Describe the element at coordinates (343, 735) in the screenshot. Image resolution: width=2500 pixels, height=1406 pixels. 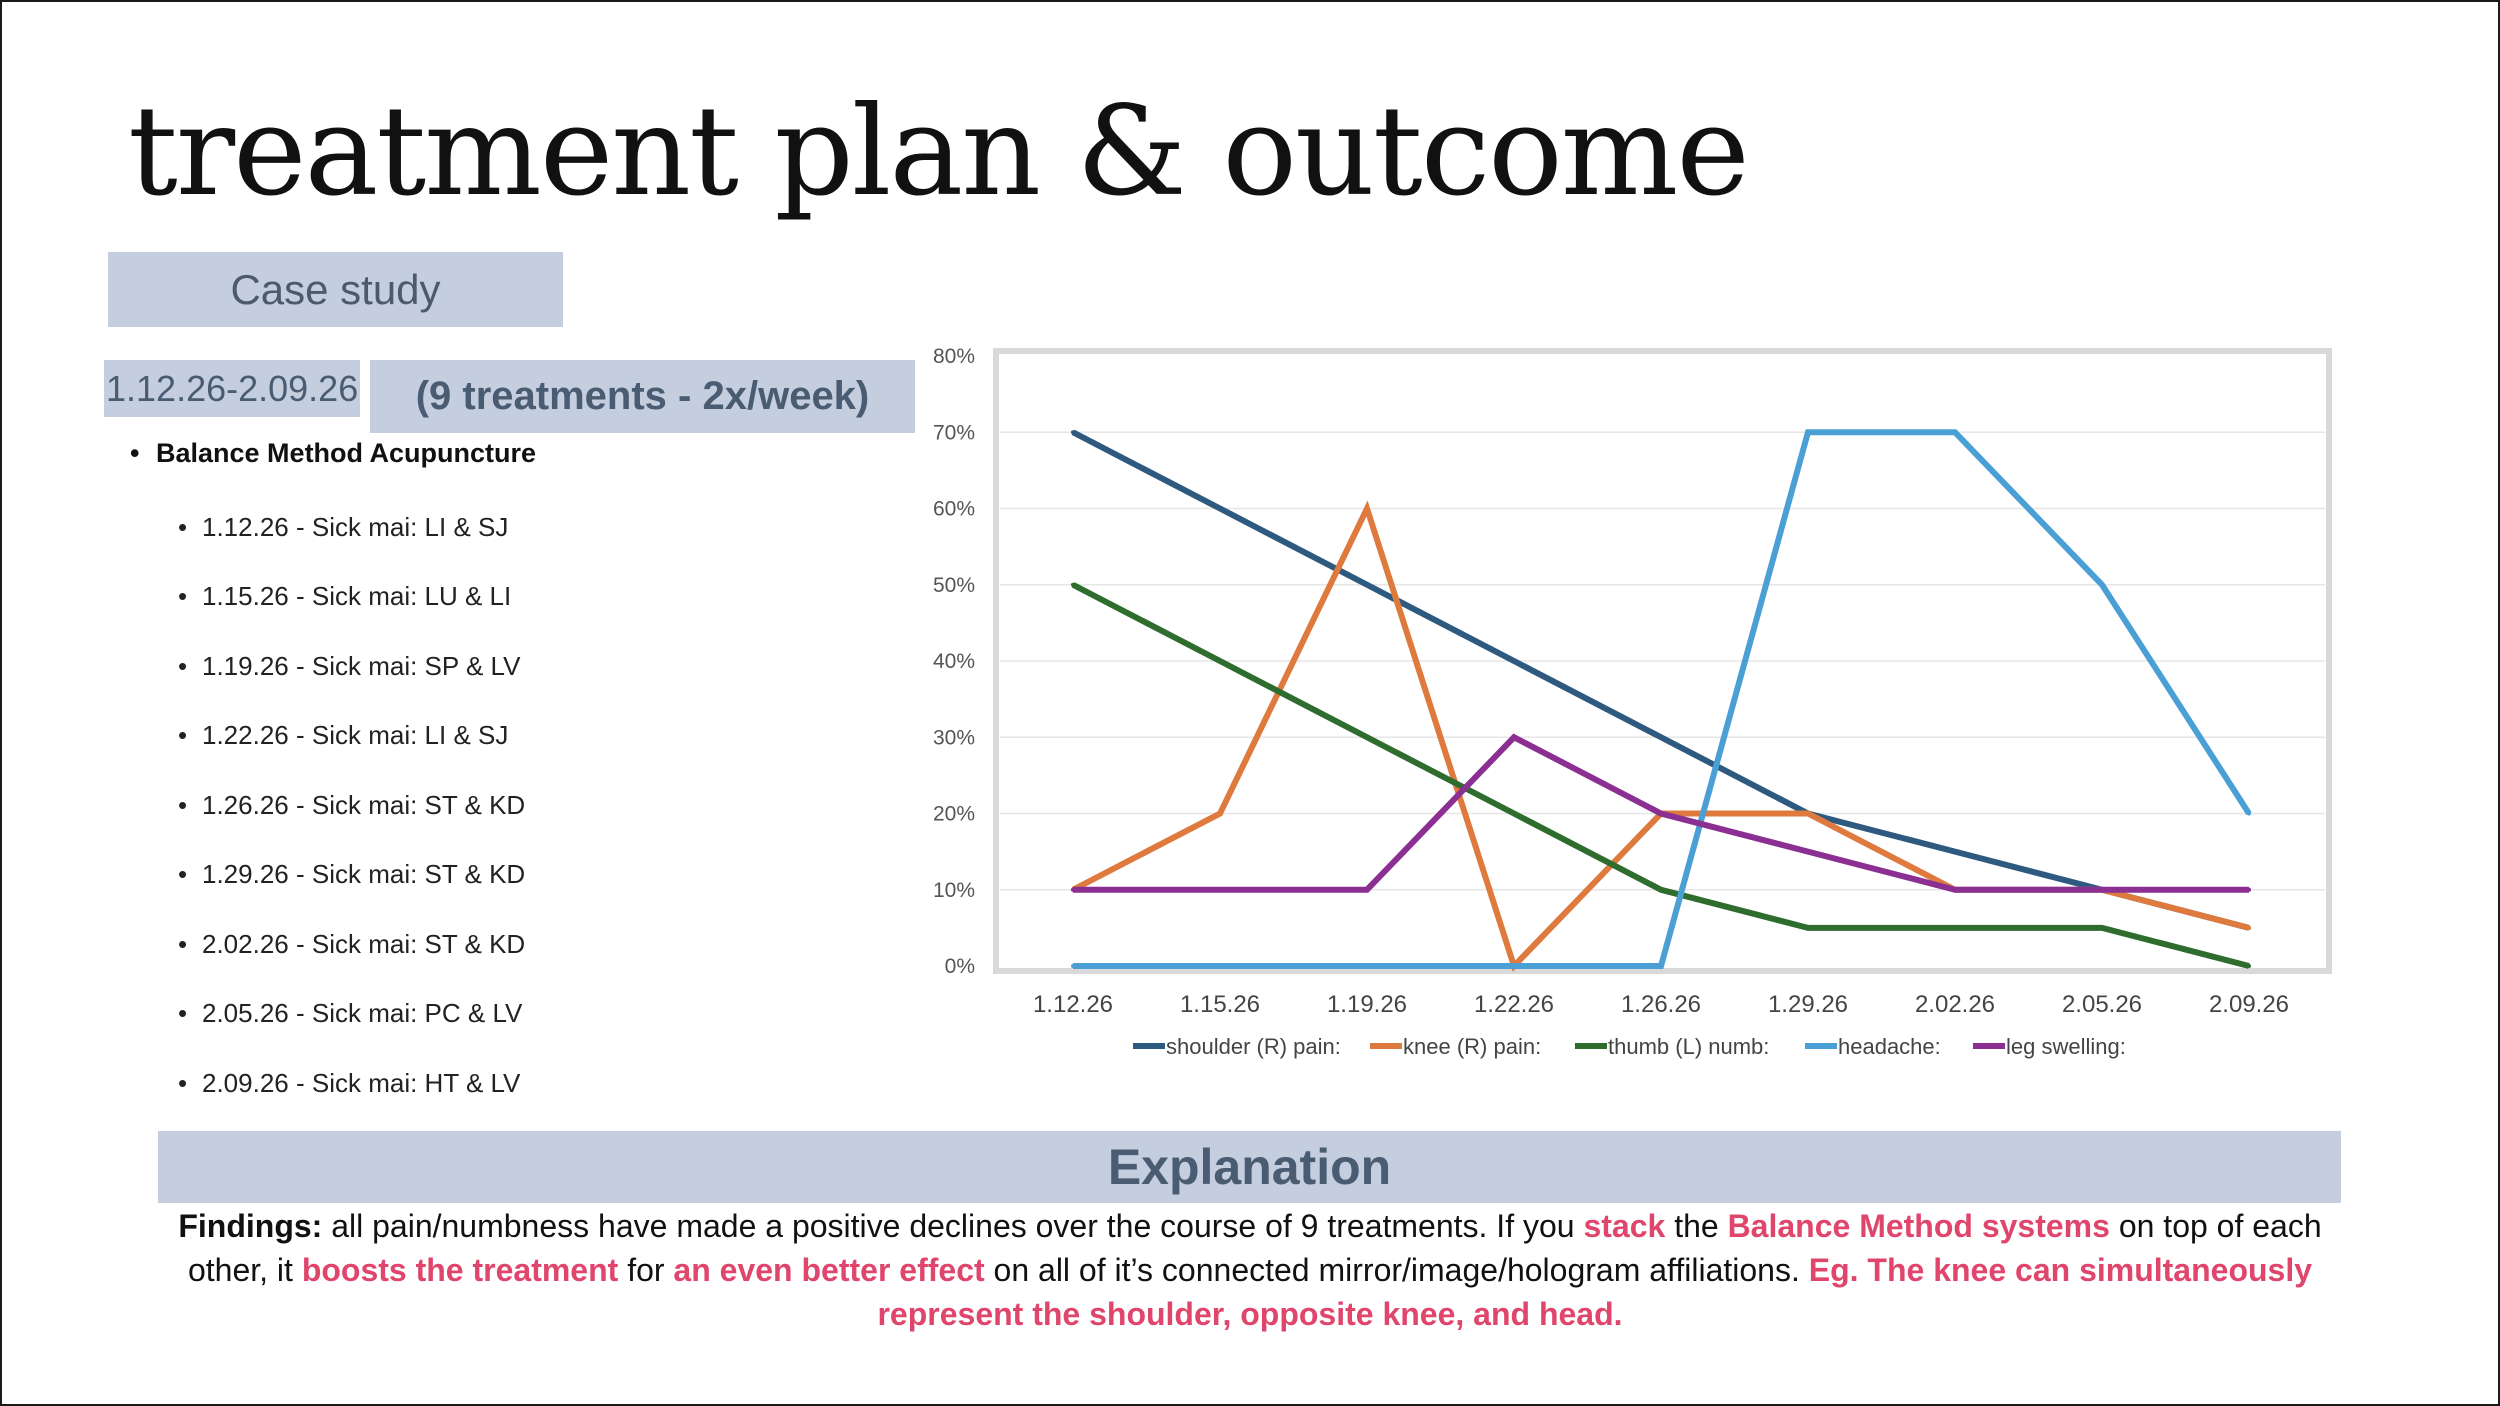
I see `session-item: 1.22.26 - Sick mai: LI & SJ` at that location.